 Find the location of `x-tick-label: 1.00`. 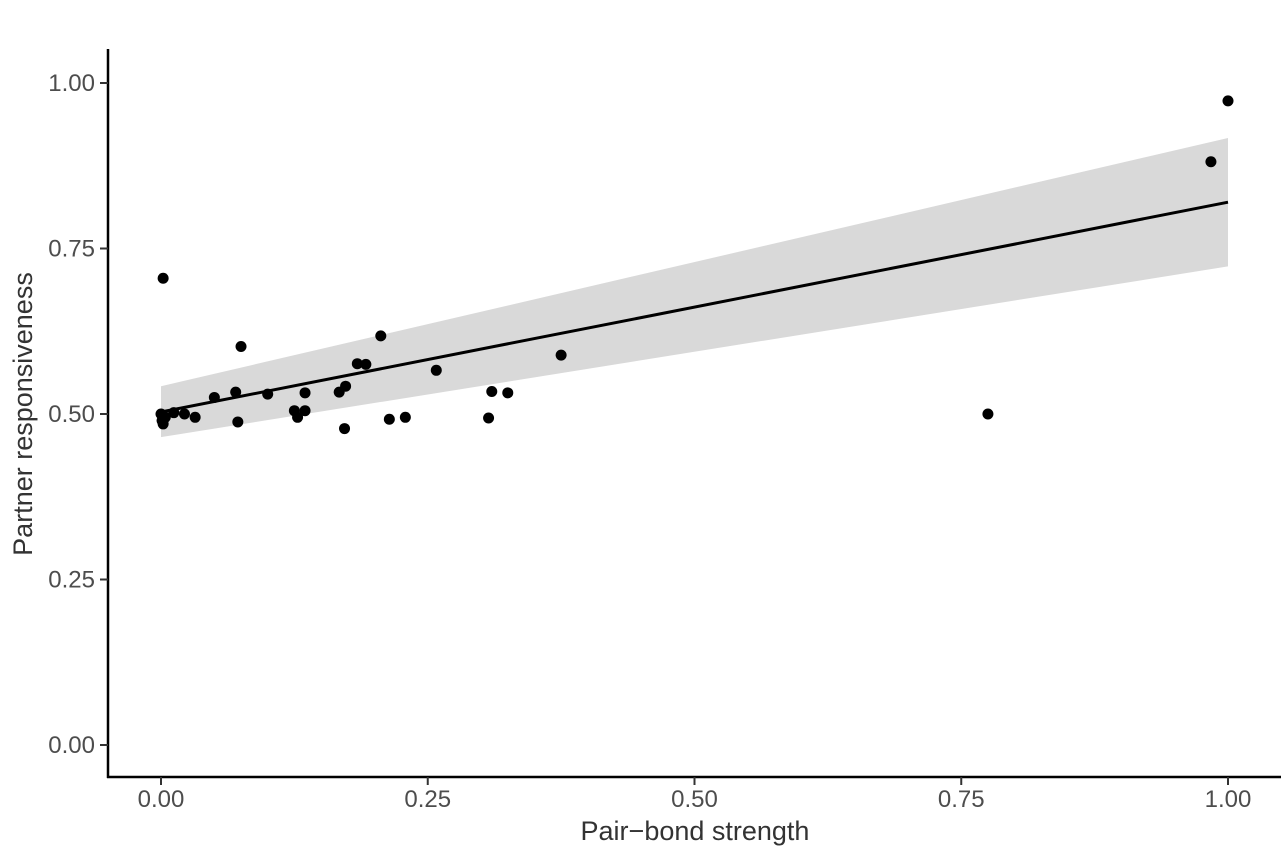

x-tick-label: 1.00 is located at coordinates (1228, 799).